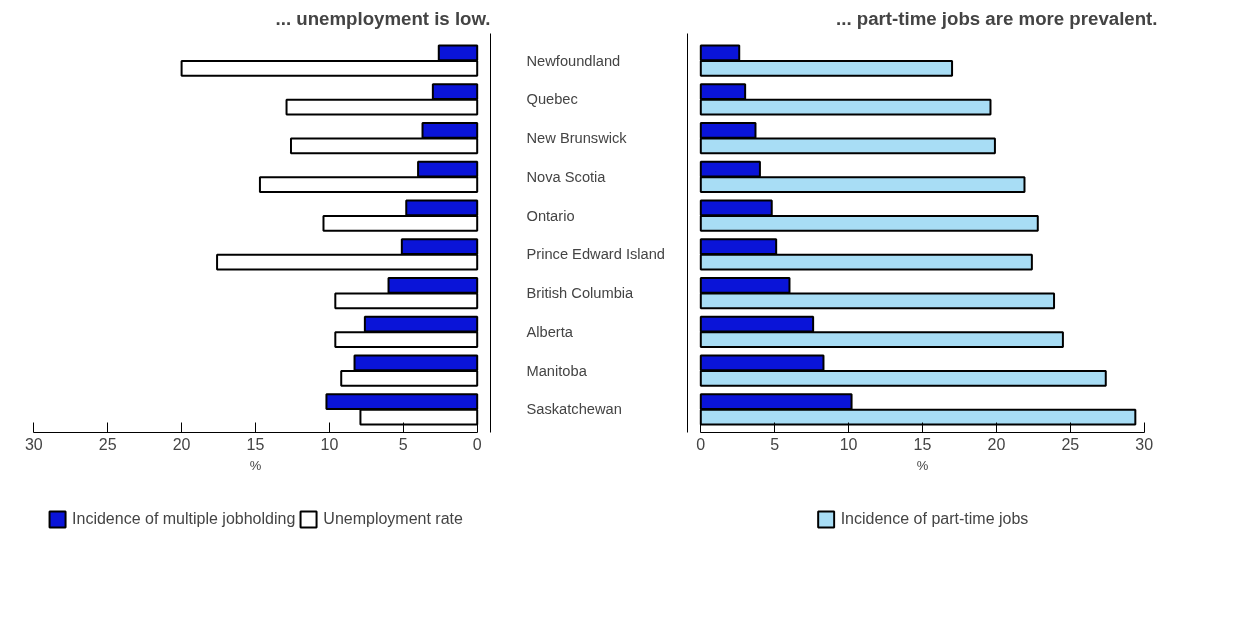  I want to click on y-tick-label: Ontario, so click(550, 215).